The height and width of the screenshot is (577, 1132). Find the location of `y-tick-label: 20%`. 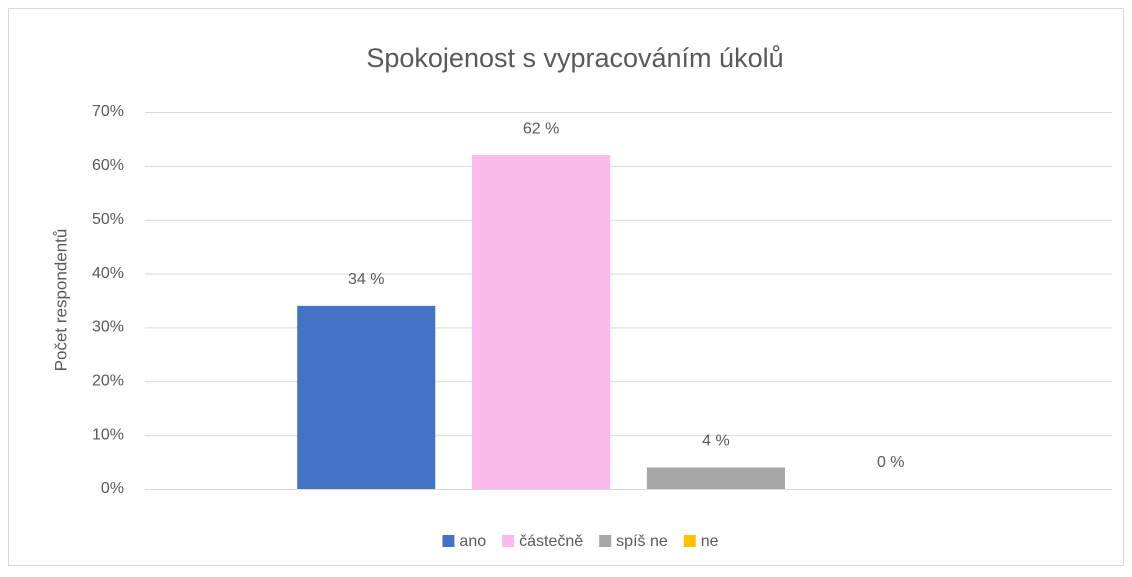

y-tick-label: 20% is located at coordinates (108, 381).